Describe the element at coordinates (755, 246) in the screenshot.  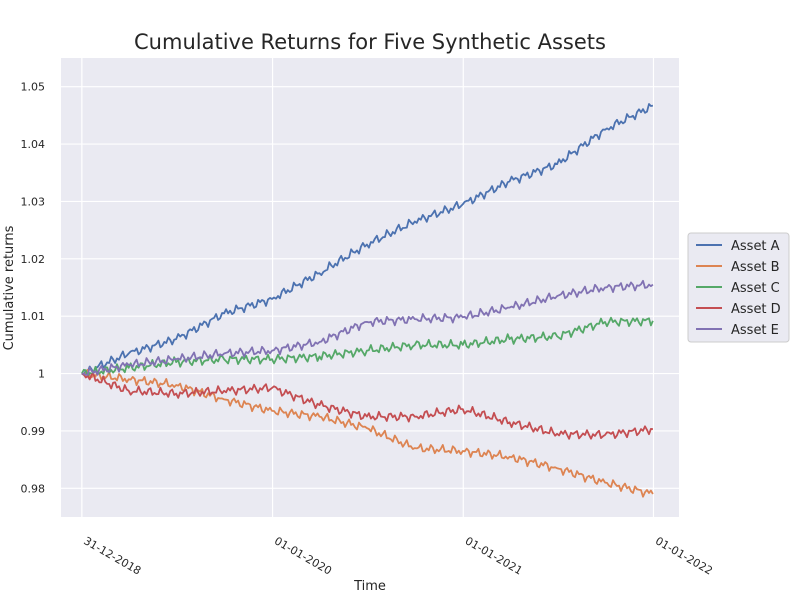
I see `legend-label: Asset A` at that location.